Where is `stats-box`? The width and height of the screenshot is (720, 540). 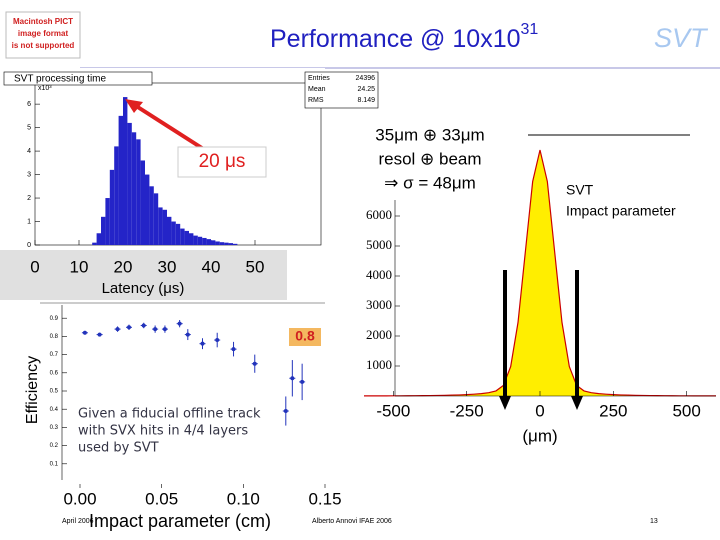 stats-box is located at coordinates (341, 90).